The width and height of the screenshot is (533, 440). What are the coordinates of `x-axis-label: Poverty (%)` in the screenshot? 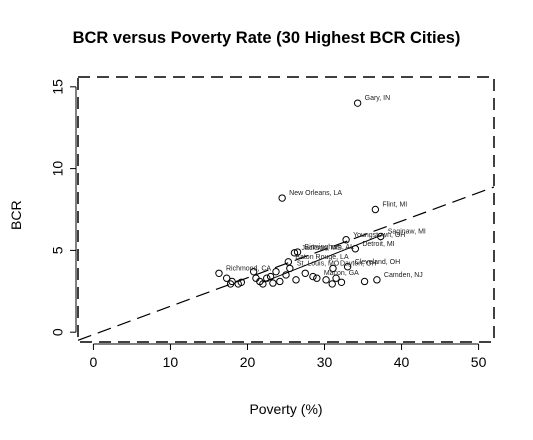 It's located at (286, 409).